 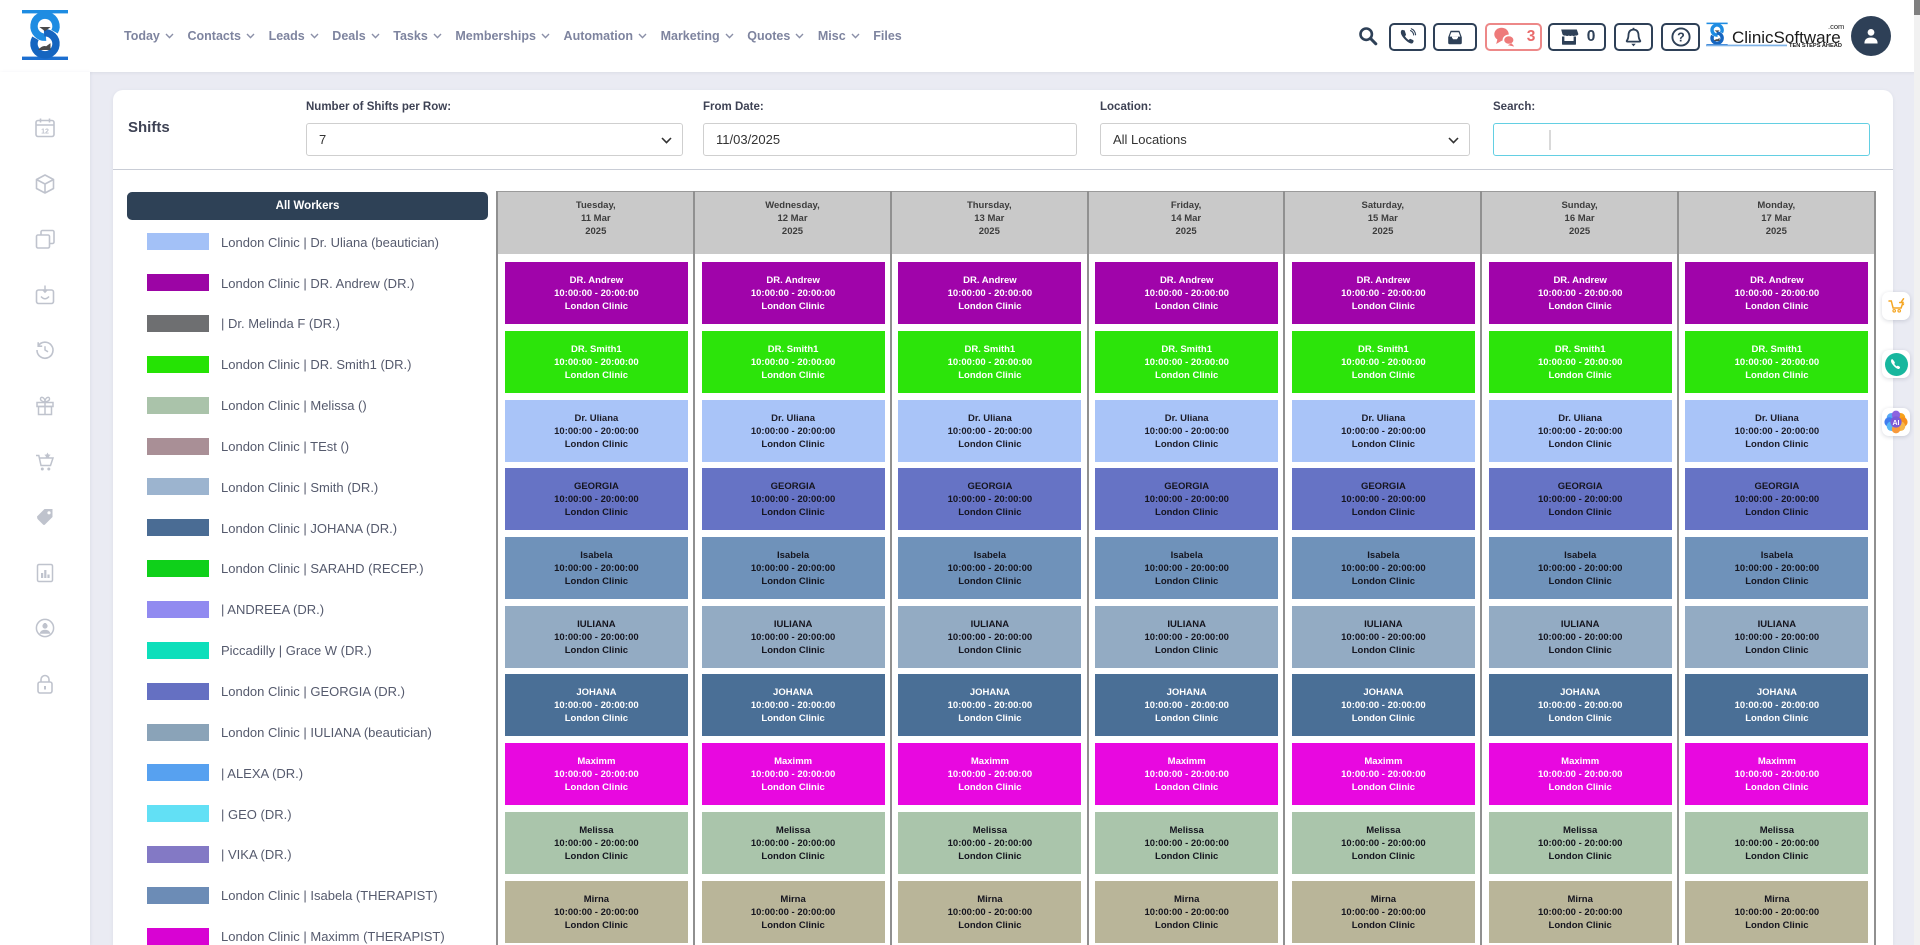 What do you see at coordinates (1815, 46) in the screenshot?
I see `svg-text: TEN STEPS AHEAD` at bounding box center [1815, 46].